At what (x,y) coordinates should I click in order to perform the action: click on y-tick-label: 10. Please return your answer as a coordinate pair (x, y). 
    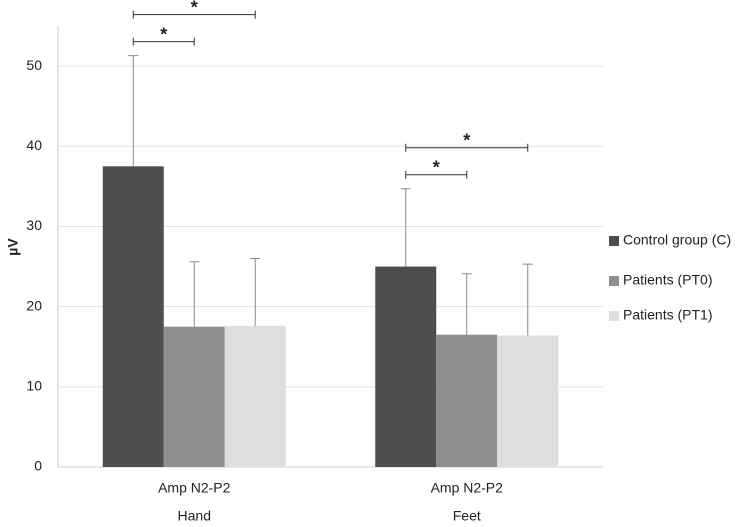
    Looking at the image, I should click on (34, 386).